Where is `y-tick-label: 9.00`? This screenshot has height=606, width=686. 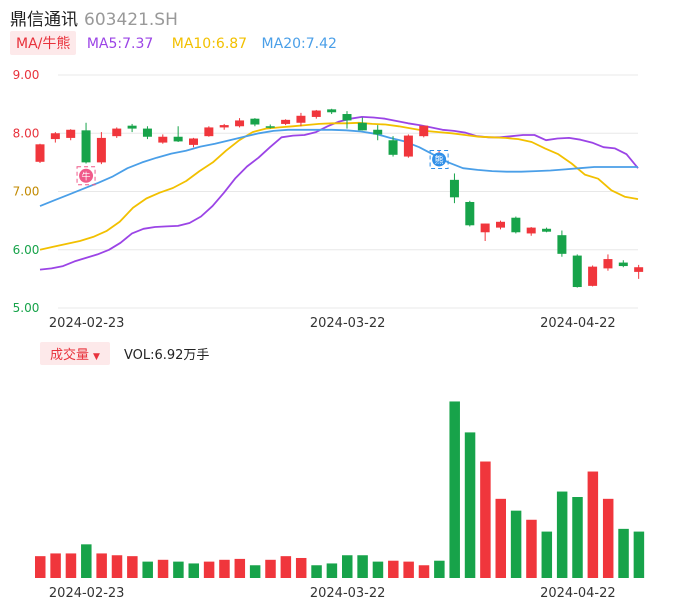 y-tick-label: 9.00 is located at coordinates (26, 75).